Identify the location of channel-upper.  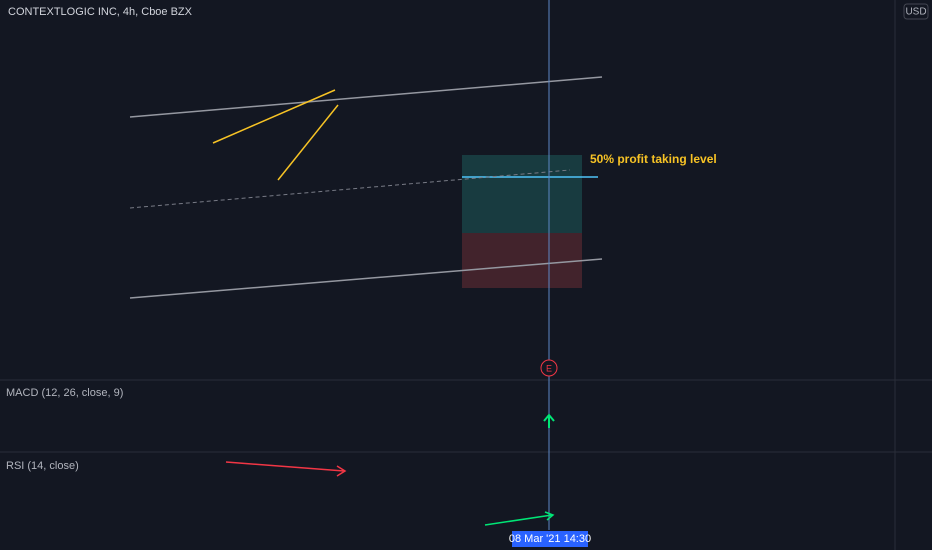
(366, 97).